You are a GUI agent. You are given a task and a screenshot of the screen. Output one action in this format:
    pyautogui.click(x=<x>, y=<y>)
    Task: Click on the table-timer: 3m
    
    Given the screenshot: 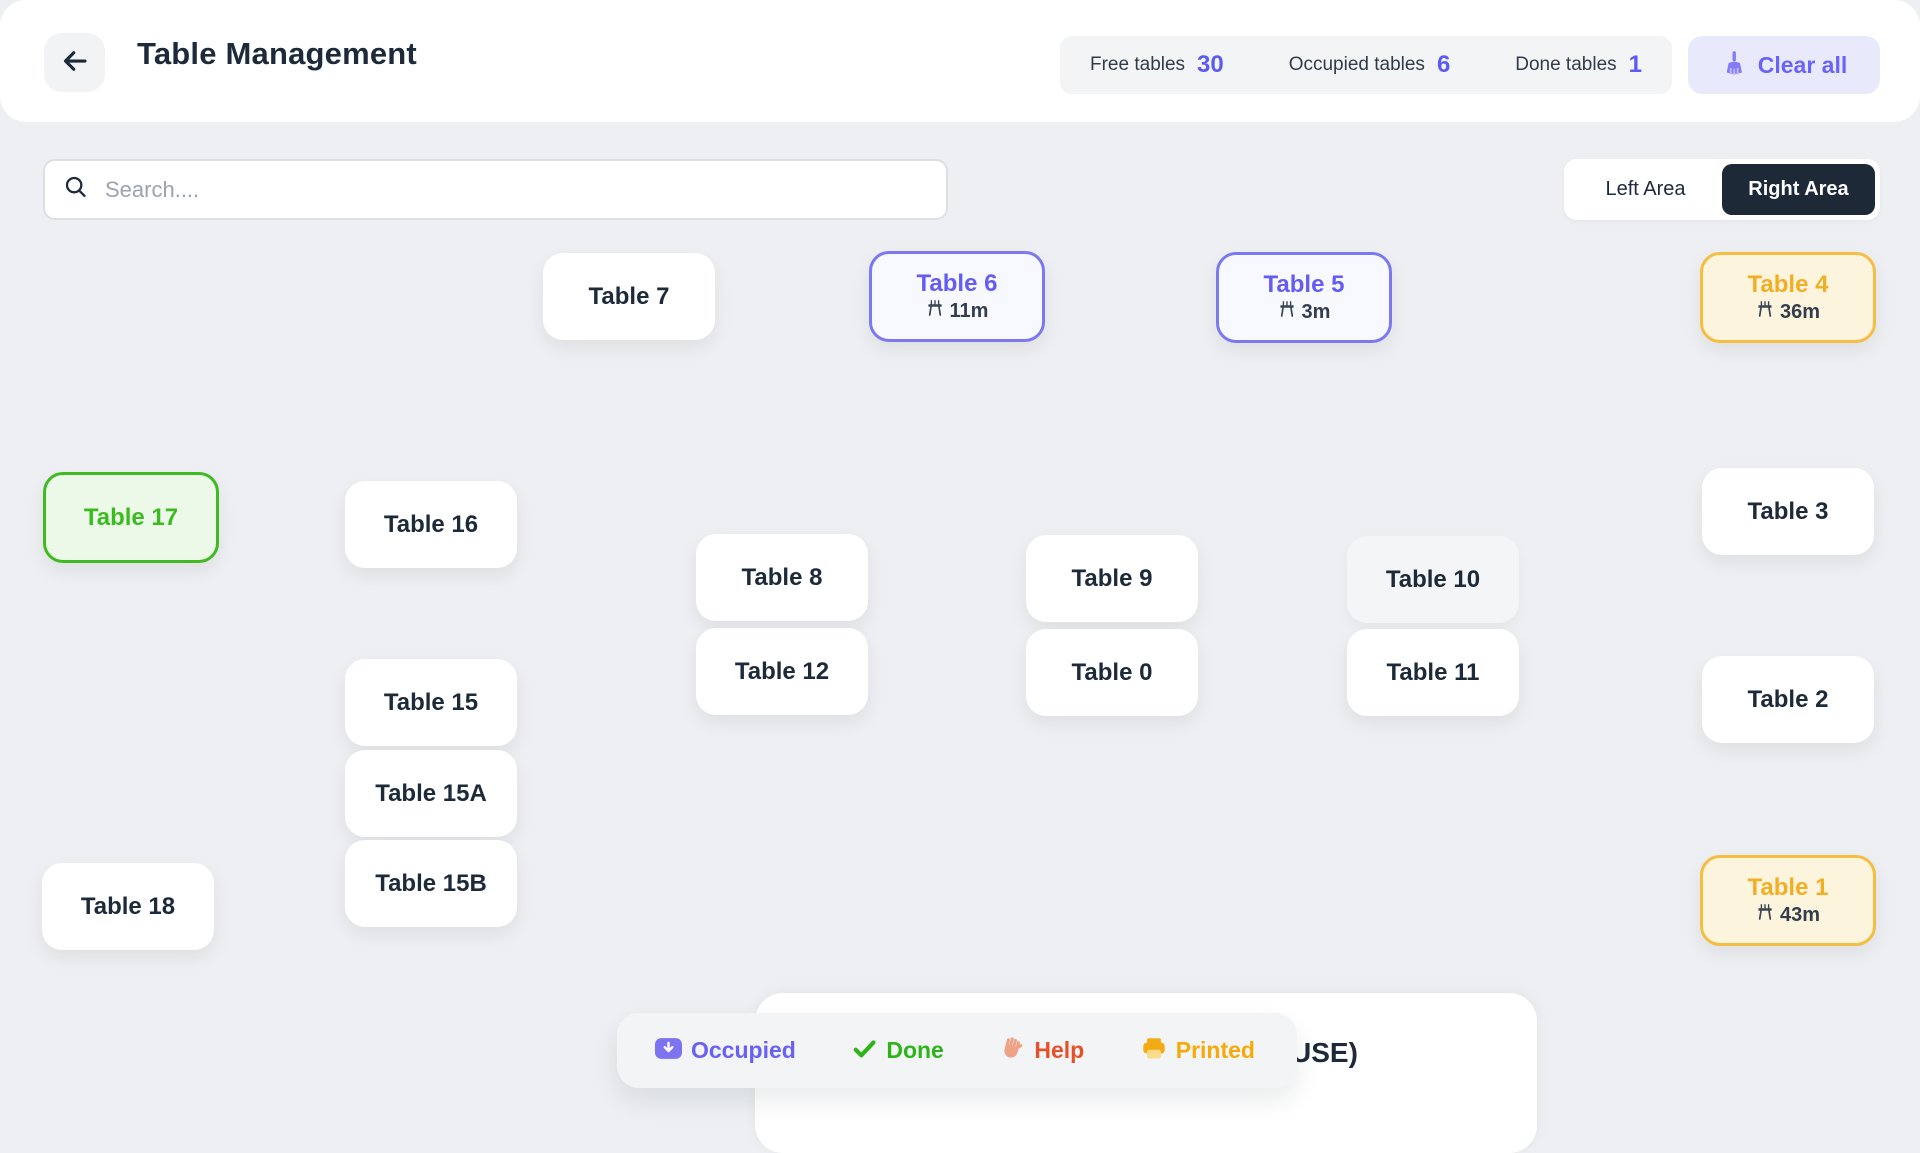 What is the action you would take?
    pyautogui.click(x=1304, y=312)
    